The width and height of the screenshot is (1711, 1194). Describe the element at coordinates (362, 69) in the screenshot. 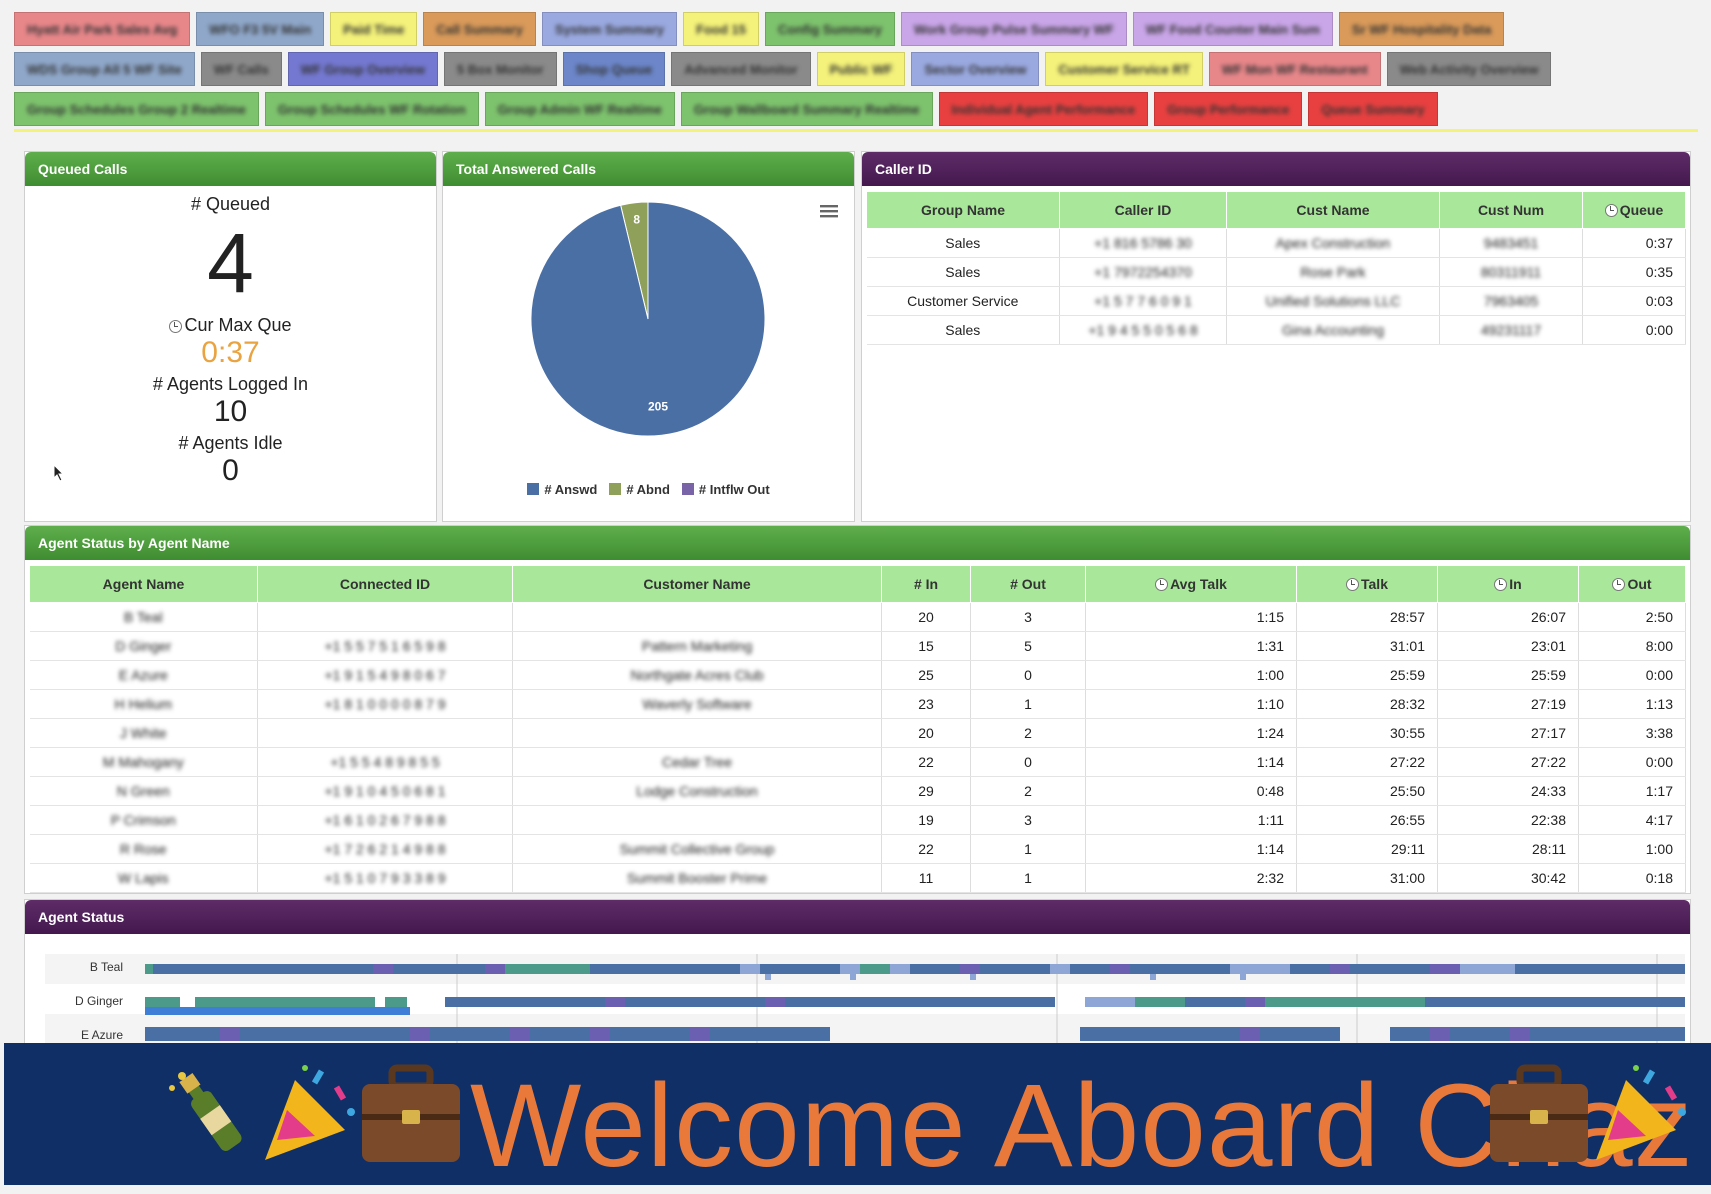

I see `dashboard-tab: WF Group Overview` at that location.